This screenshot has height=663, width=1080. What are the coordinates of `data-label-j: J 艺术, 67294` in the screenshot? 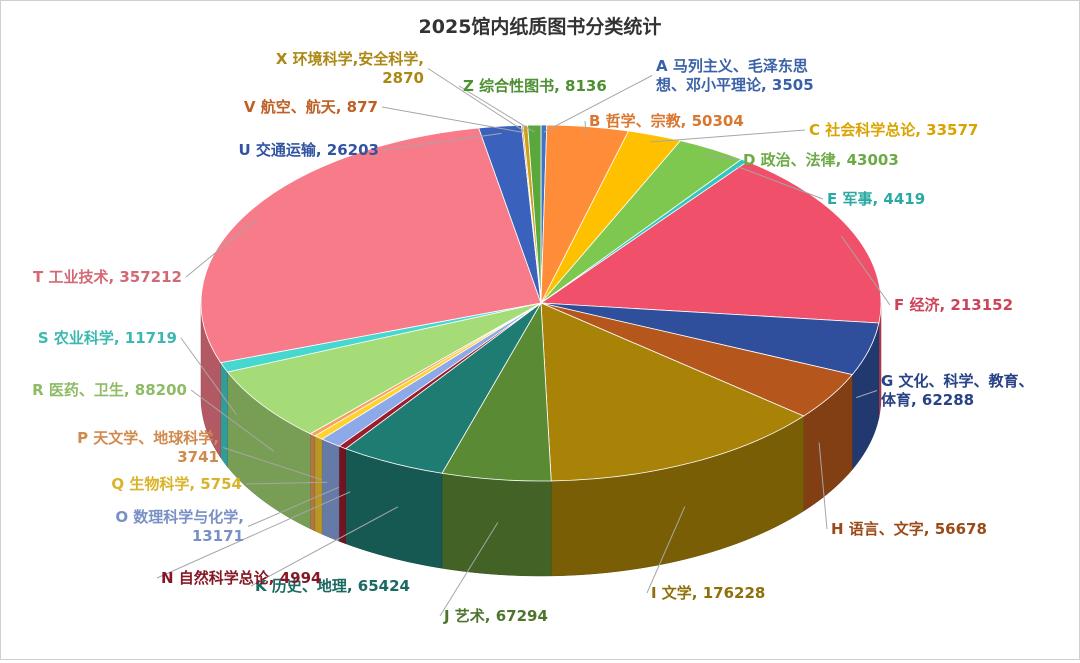 It's located at (495, 616).